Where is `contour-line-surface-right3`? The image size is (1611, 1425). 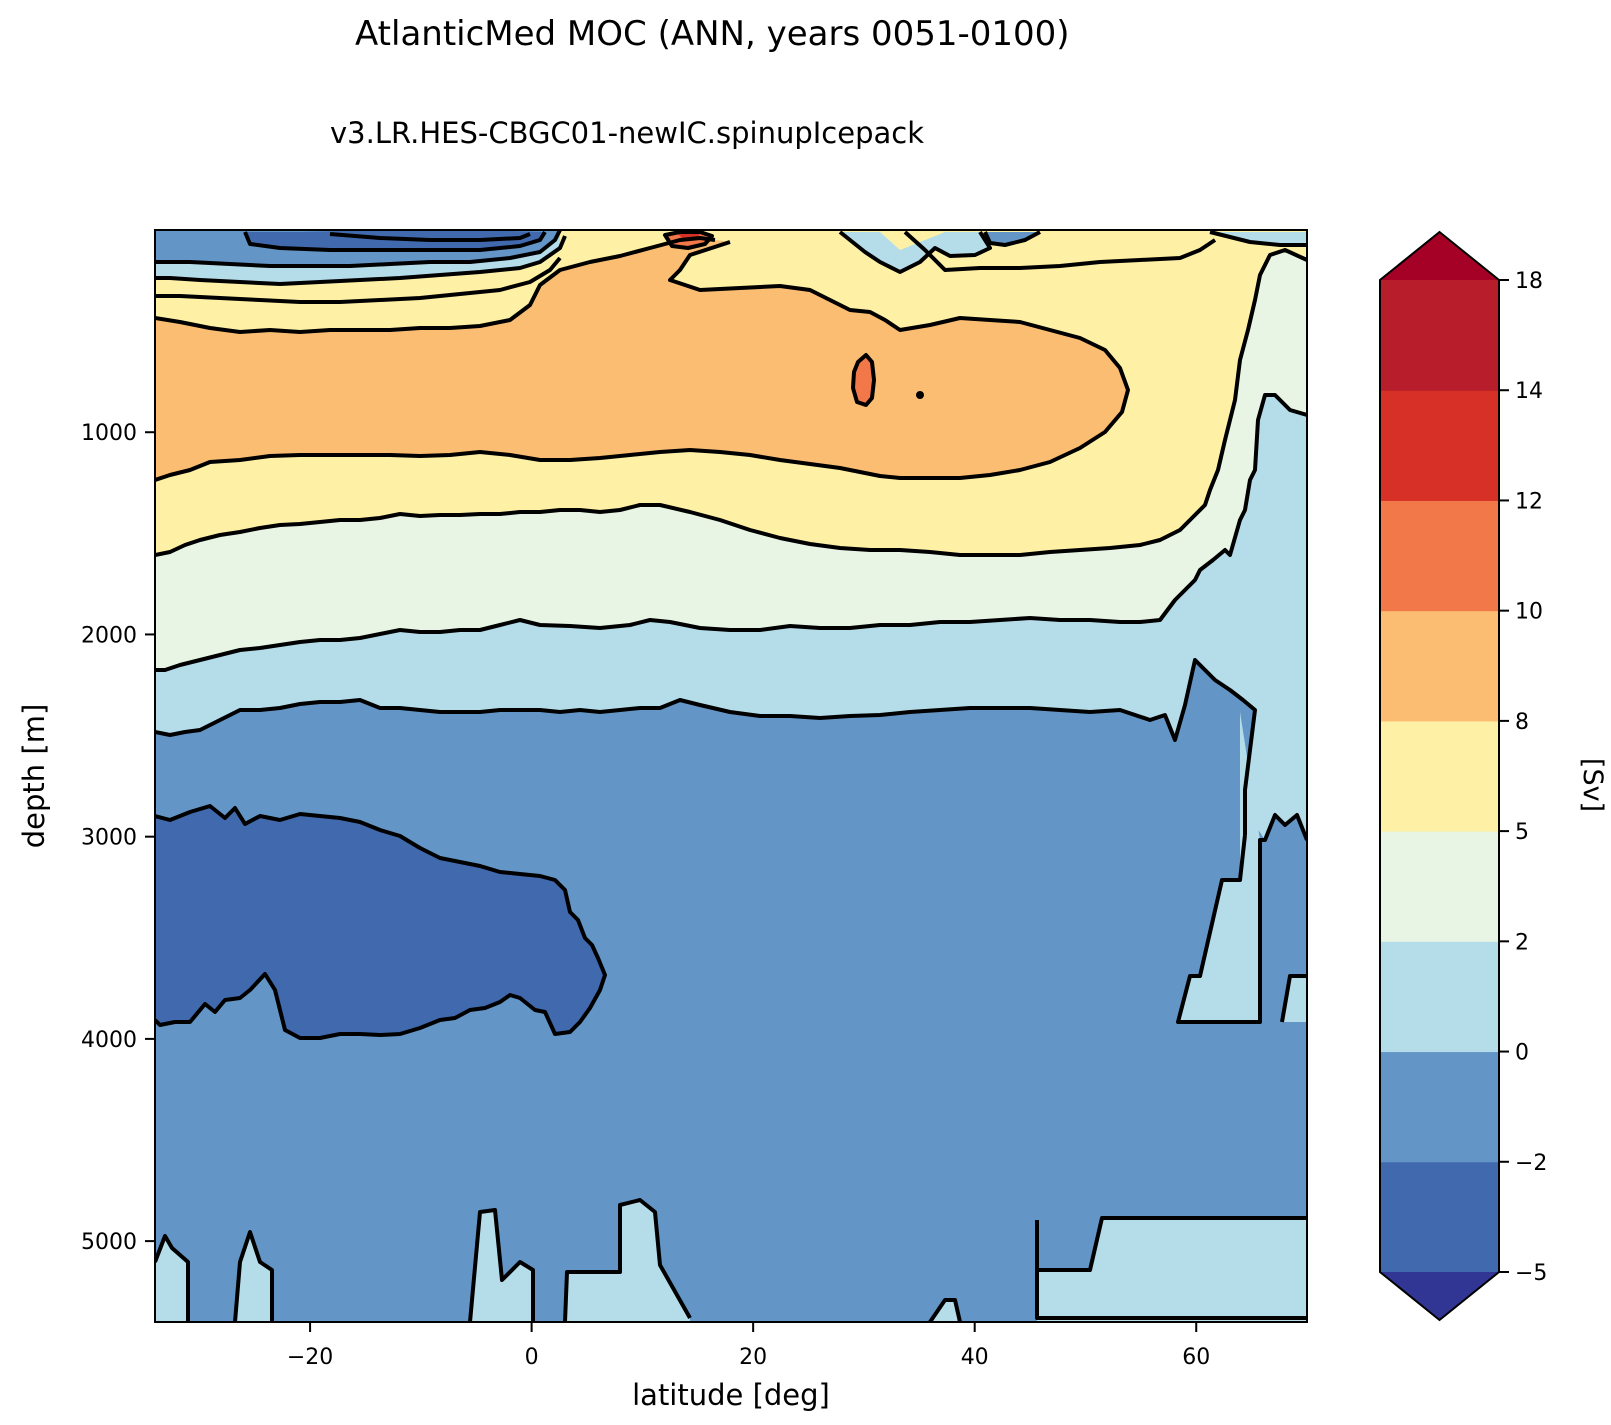
contour-line-surface-right3 is located at coordinates (1258, 238).